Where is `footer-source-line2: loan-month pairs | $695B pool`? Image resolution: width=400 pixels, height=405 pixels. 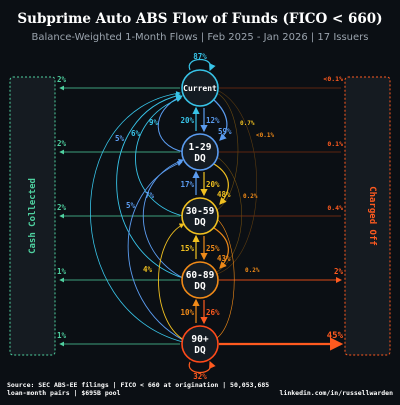 footer-source-line2: loan-month pairs | $695B pool is located at coordinates (64, 393).